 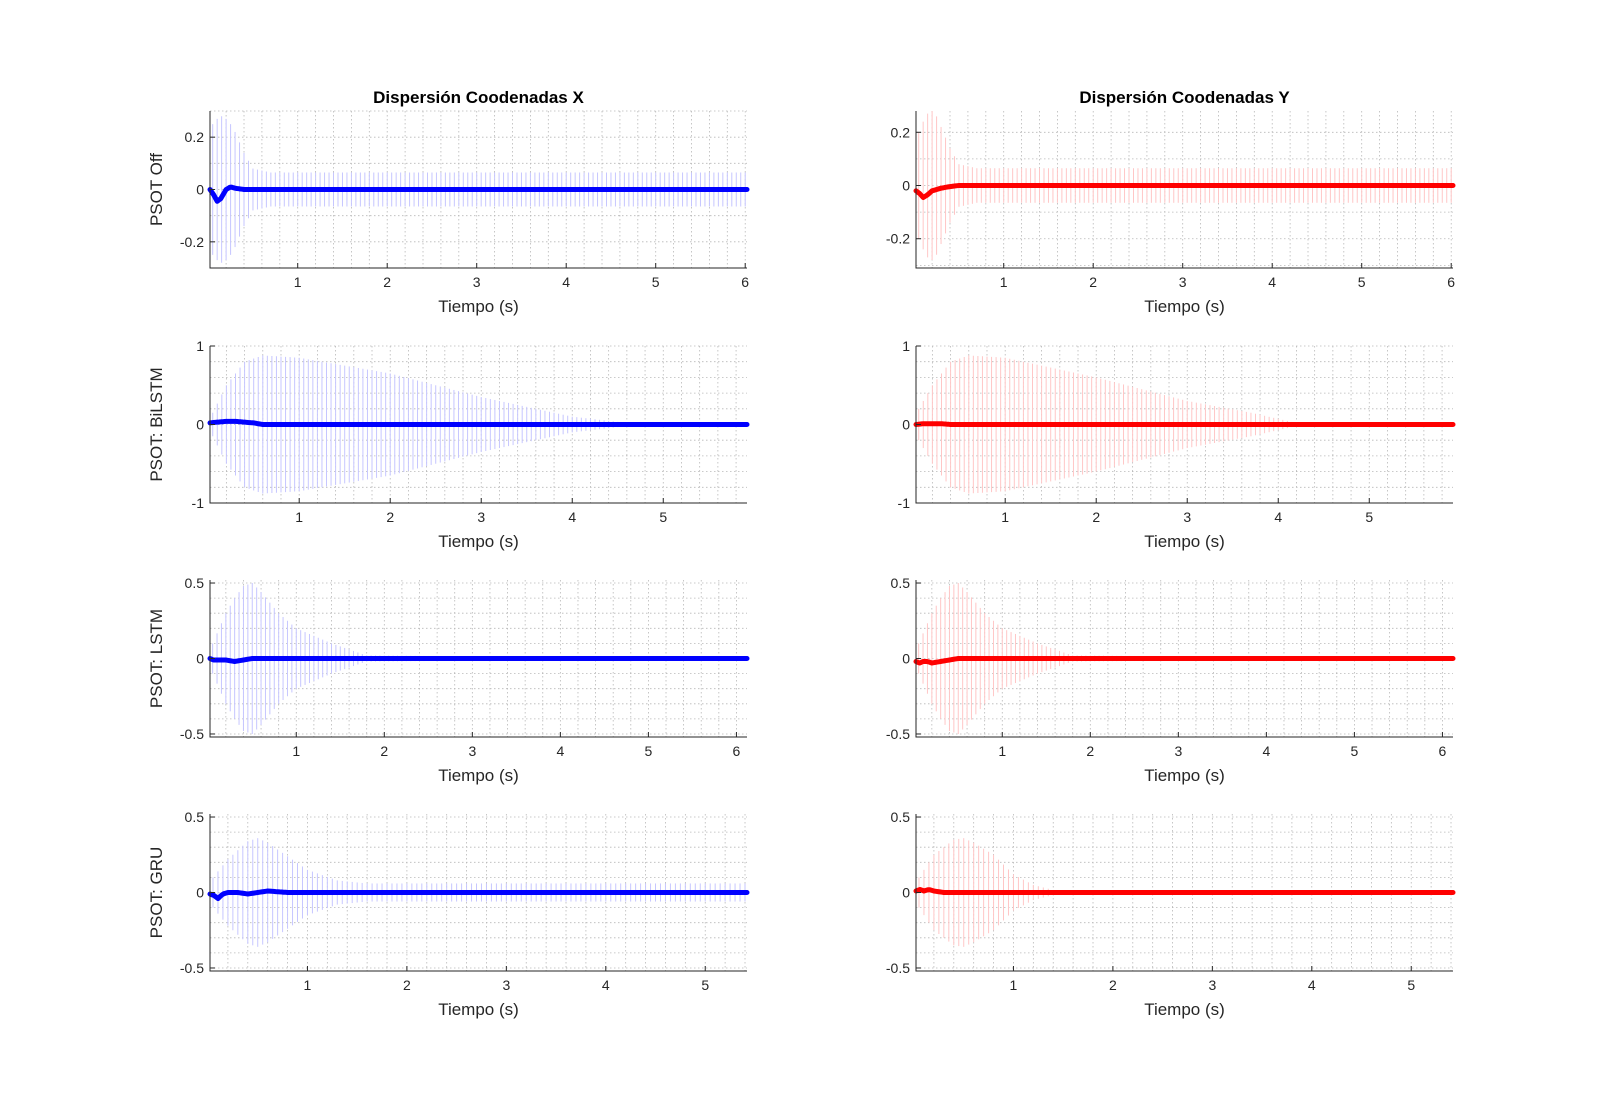 I want to click on subplot-5: 1 2 3 4 5 6 -0.5 0 0.5 Tiempo (s) PSOT: LSTM, so click(x=448, y=680).